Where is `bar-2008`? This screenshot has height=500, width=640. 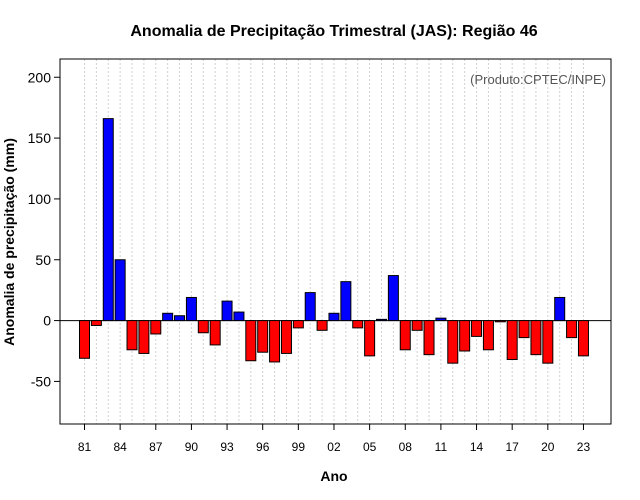 bar-2008 is located at coordinates (405, 335).